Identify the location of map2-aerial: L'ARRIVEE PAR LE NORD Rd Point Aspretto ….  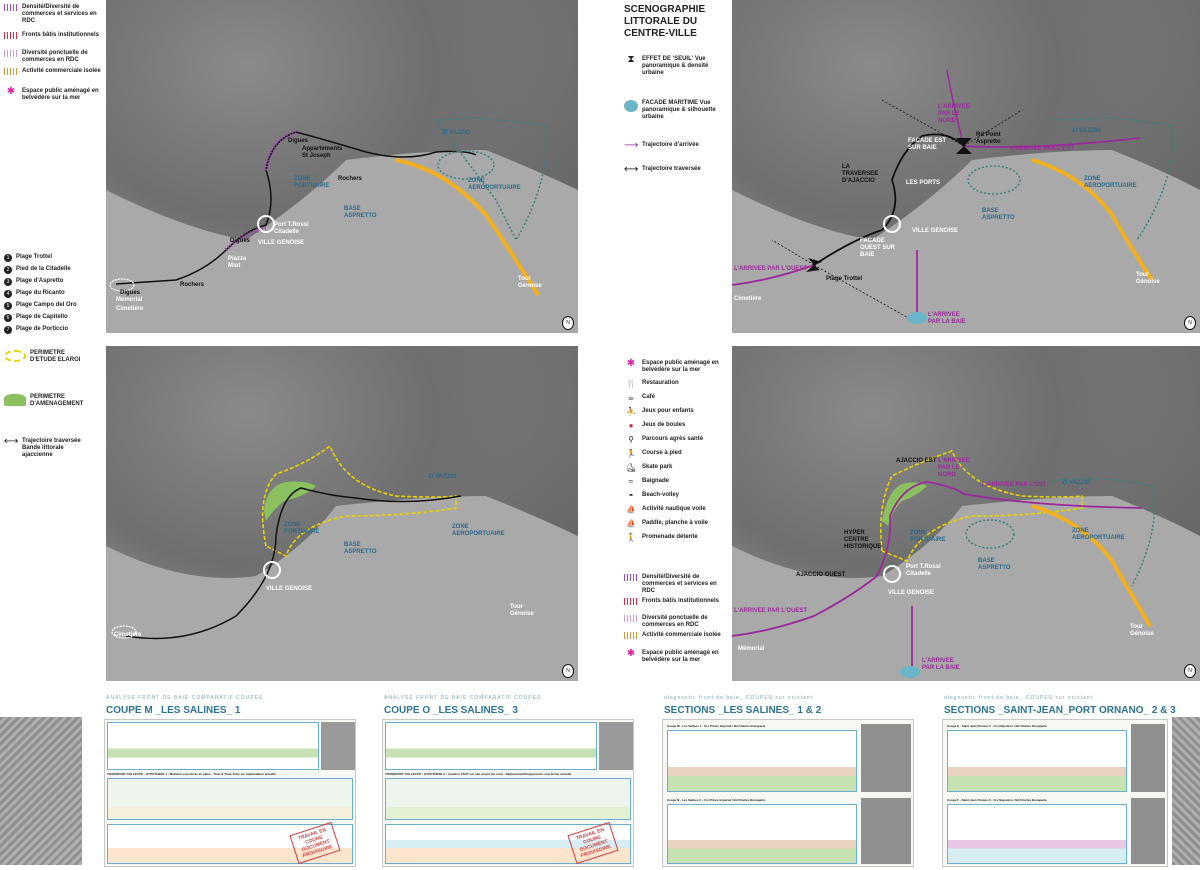
(966, 166).